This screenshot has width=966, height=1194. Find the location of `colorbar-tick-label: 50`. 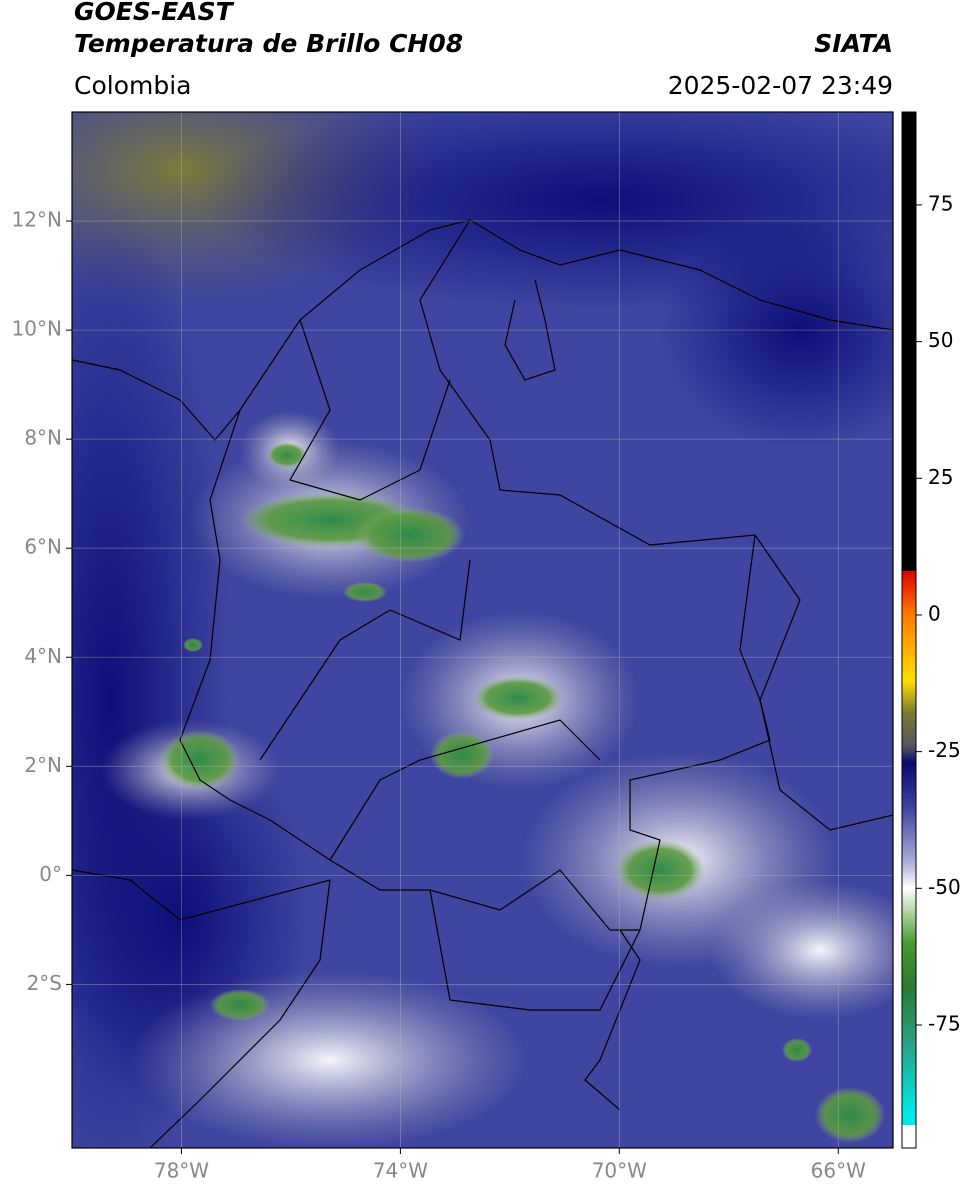

colorbar-tick-label: 50 is located at coordinates (940, 340).